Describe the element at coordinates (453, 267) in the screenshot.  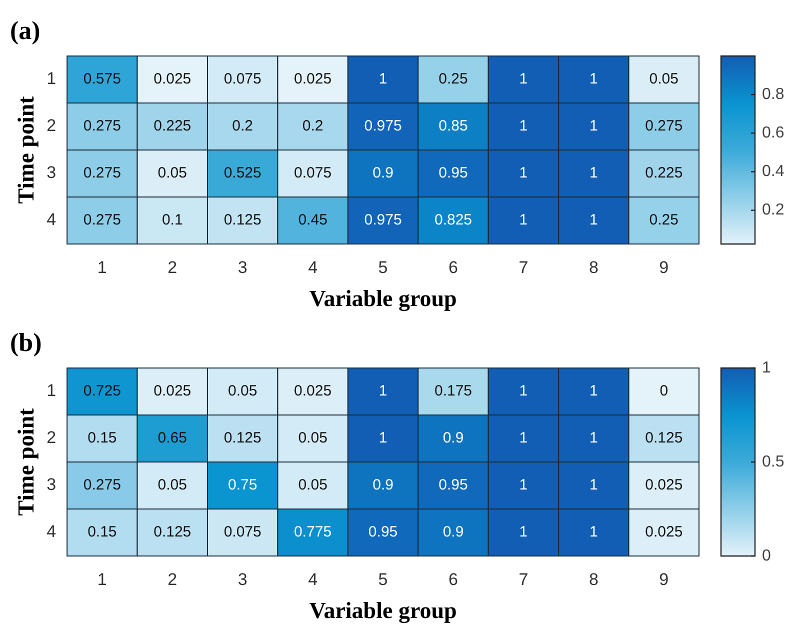
I see `x-tick-label: 6` at that location.